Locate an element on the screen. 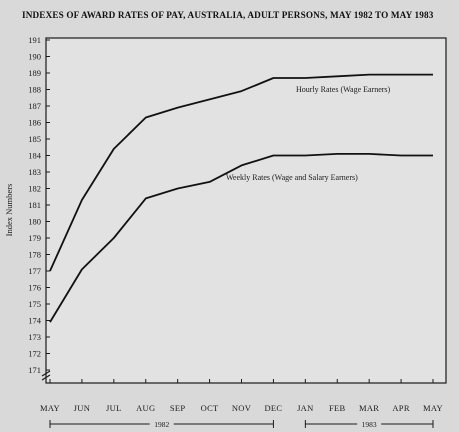  year-label: 1982 is located at coordinates (161, 424).